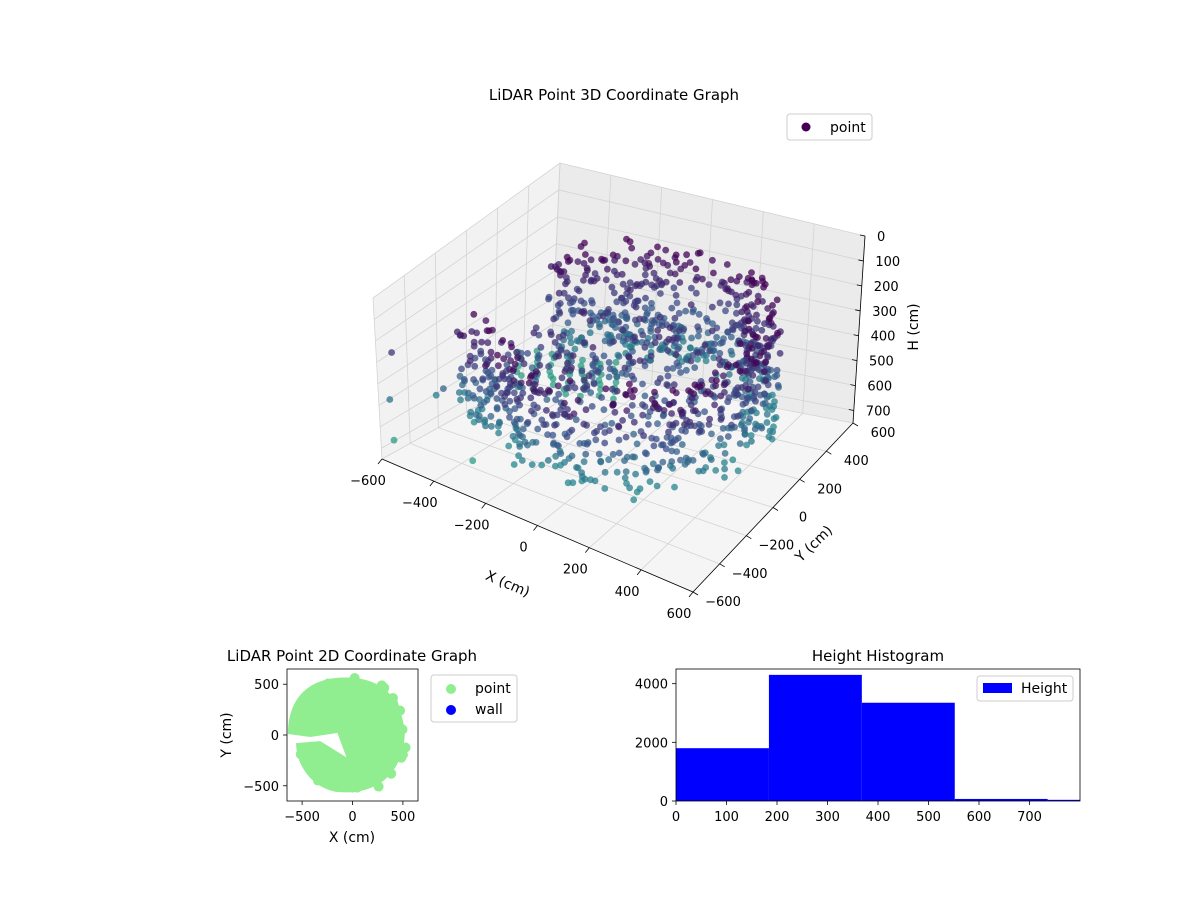 The height and width of the screenshot is (900, 1200). What do you see at coordinates (507, 584) in the screenshot?
I see `x-axis-label-3d: X (cm)` at bounding box center [507, 584].